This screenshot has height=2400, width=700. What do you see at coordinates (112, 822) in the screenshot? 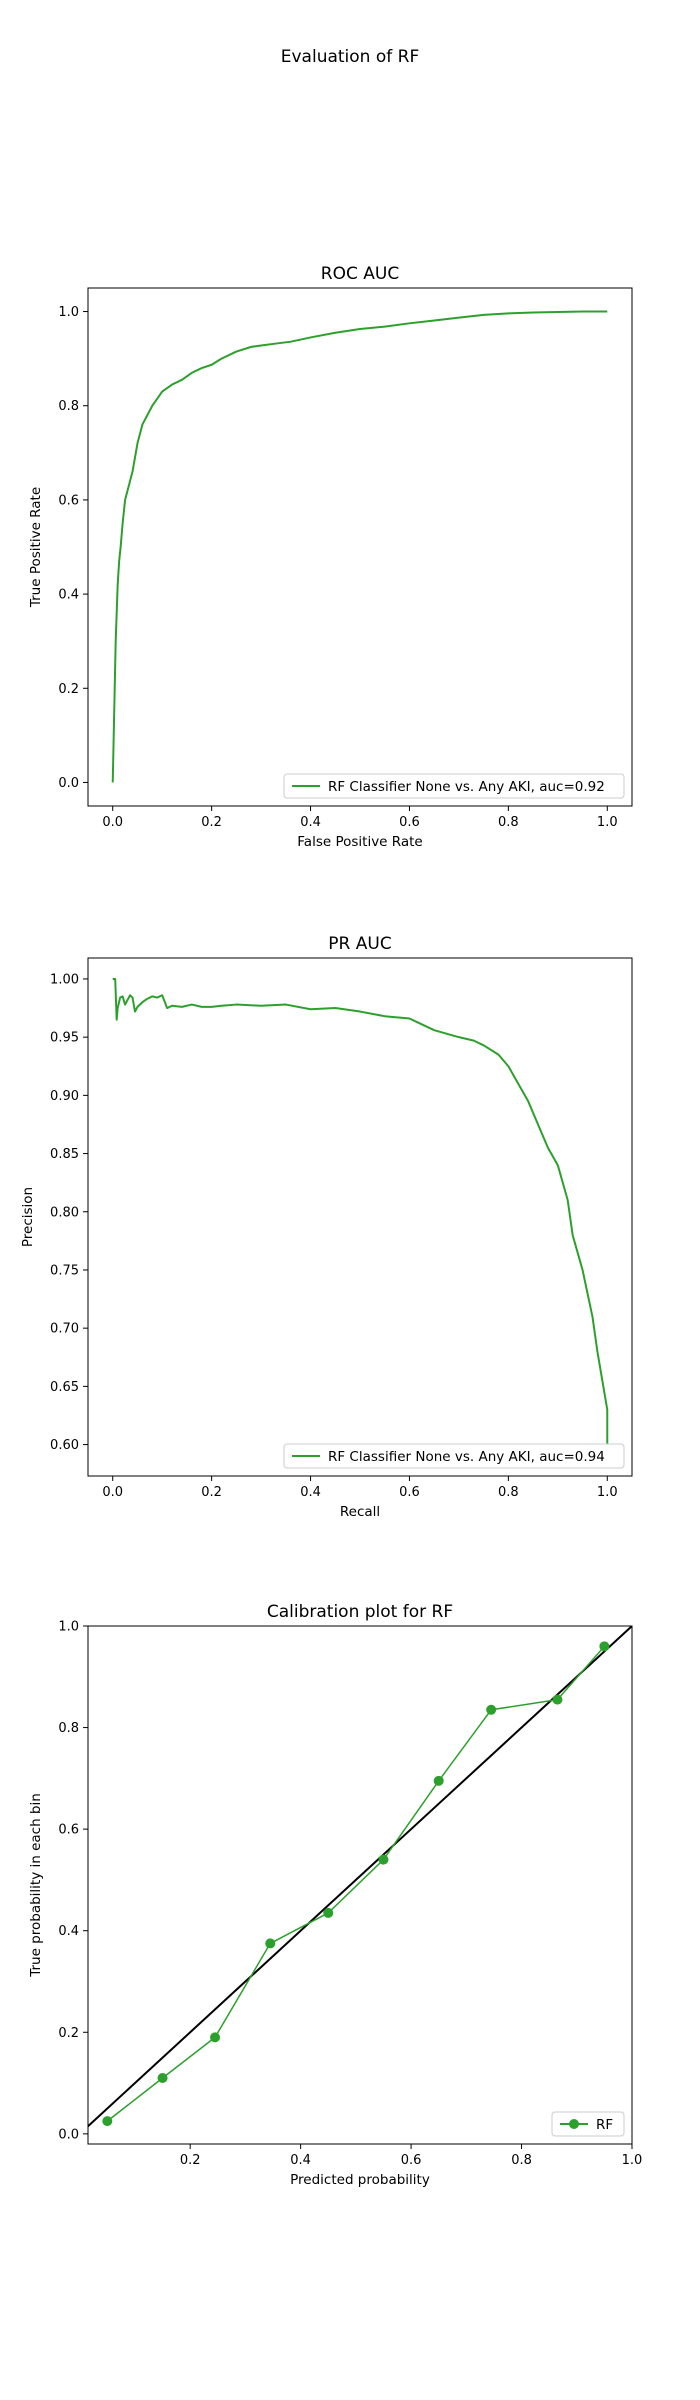
I see `roc-x-tick-label: 0.0` at bounding box center [112, 822].